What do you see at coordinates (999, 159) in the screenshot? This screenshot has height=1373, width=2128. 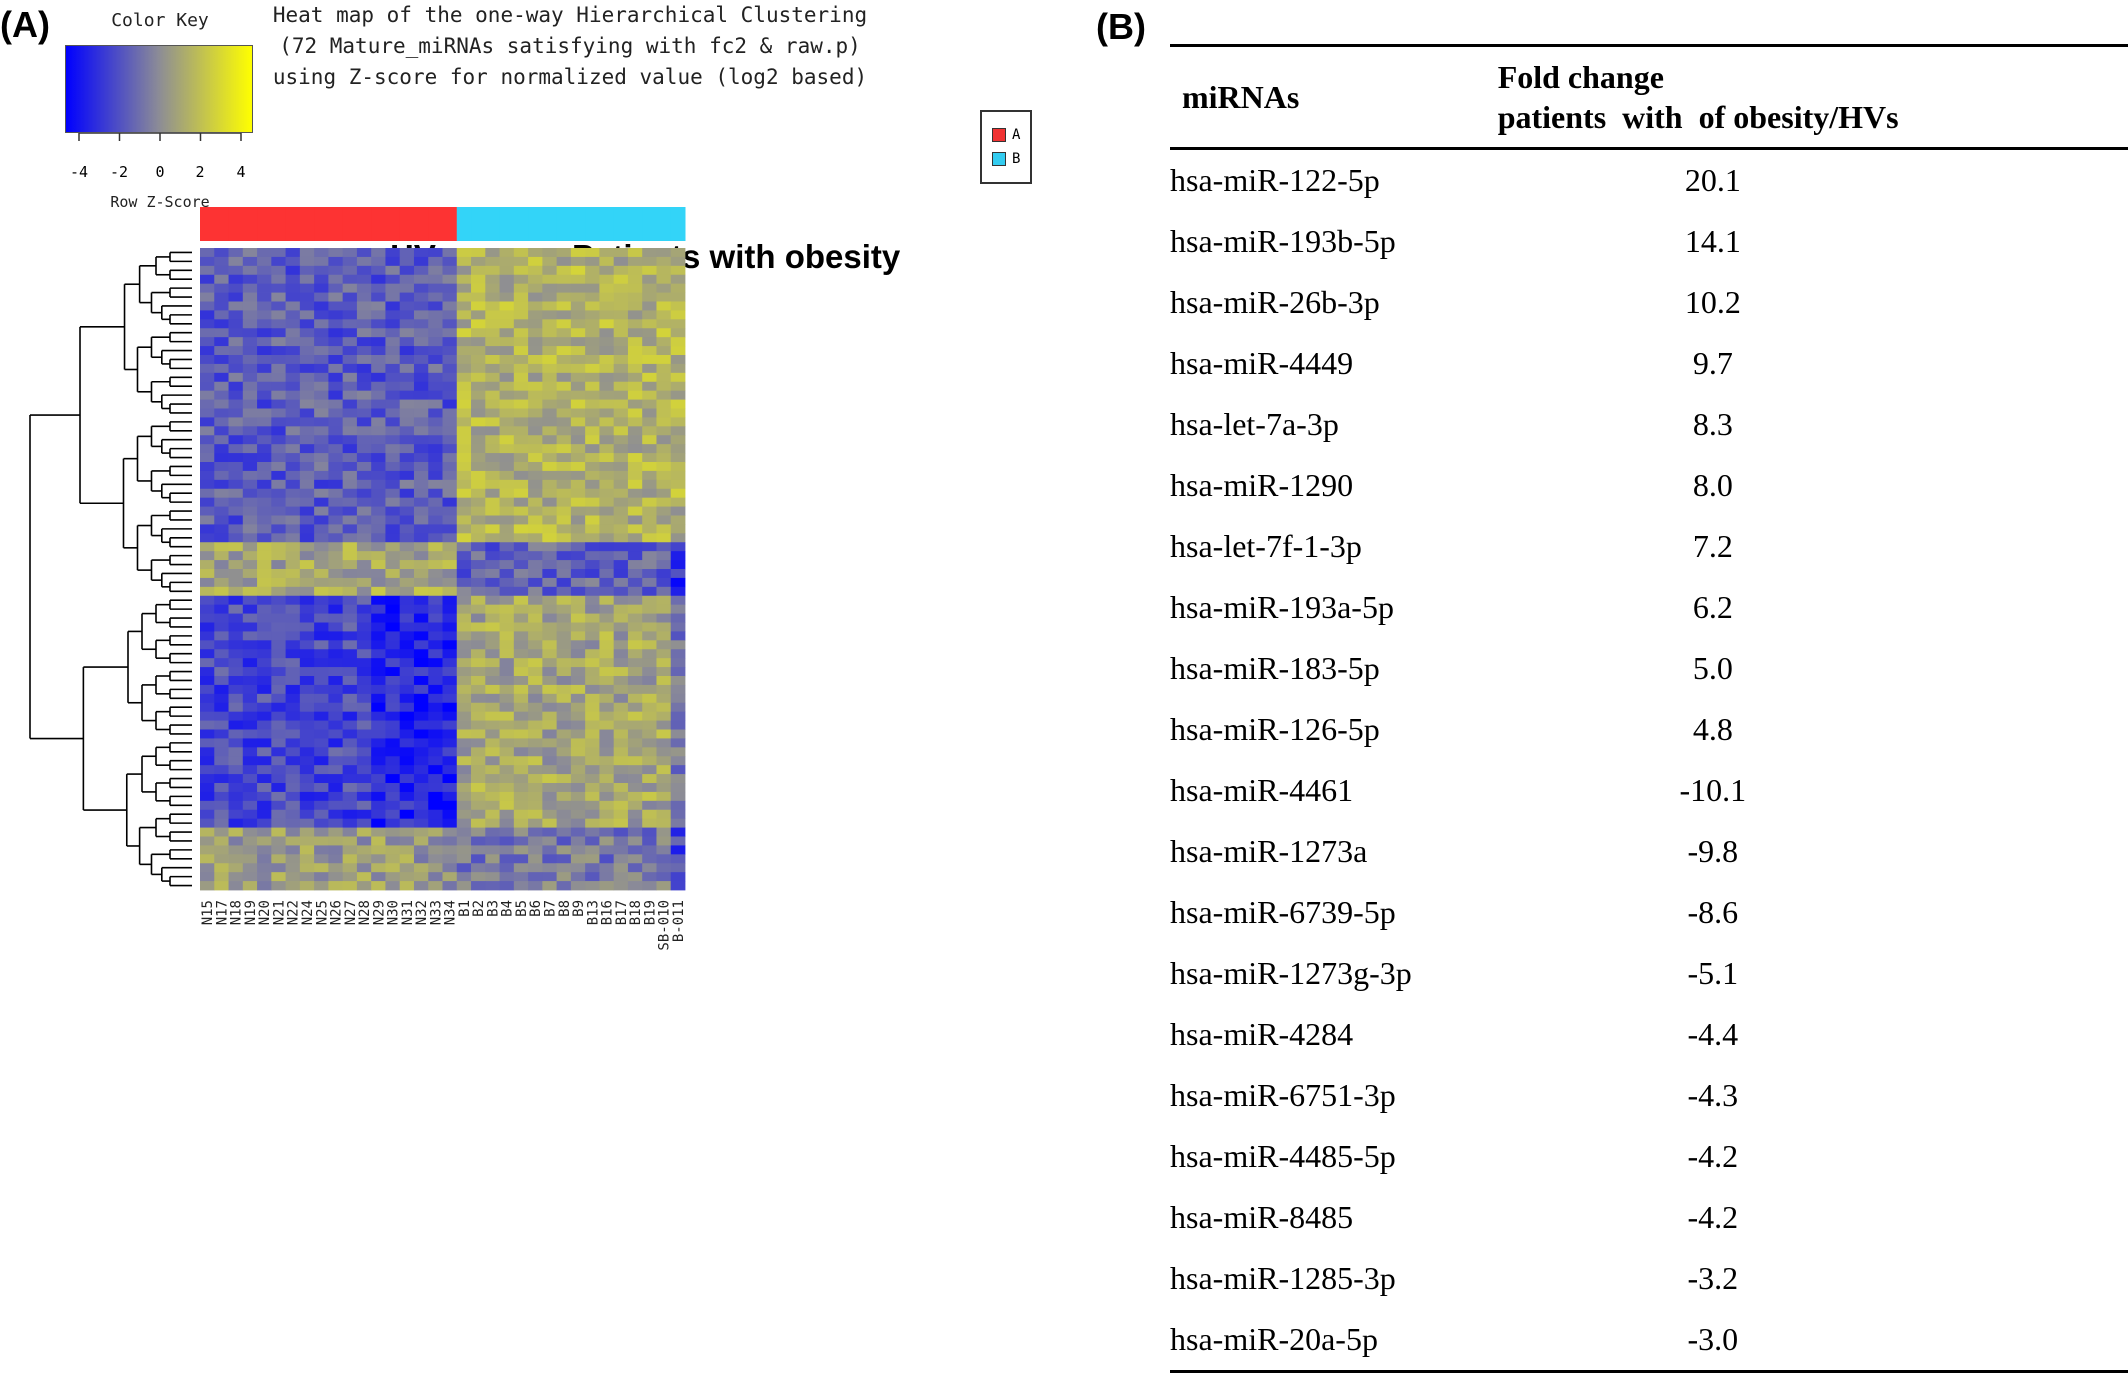 I see `legend-swatch-b` at bounding box center [999, 159].